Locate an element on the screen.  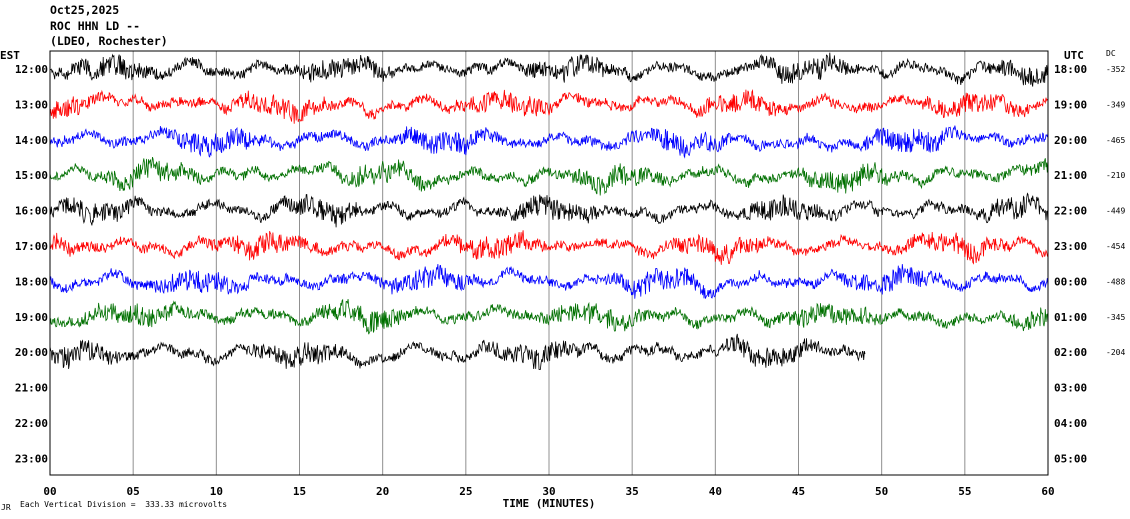
dc-offset-label: -465 is located at coordinates (1115, 140).